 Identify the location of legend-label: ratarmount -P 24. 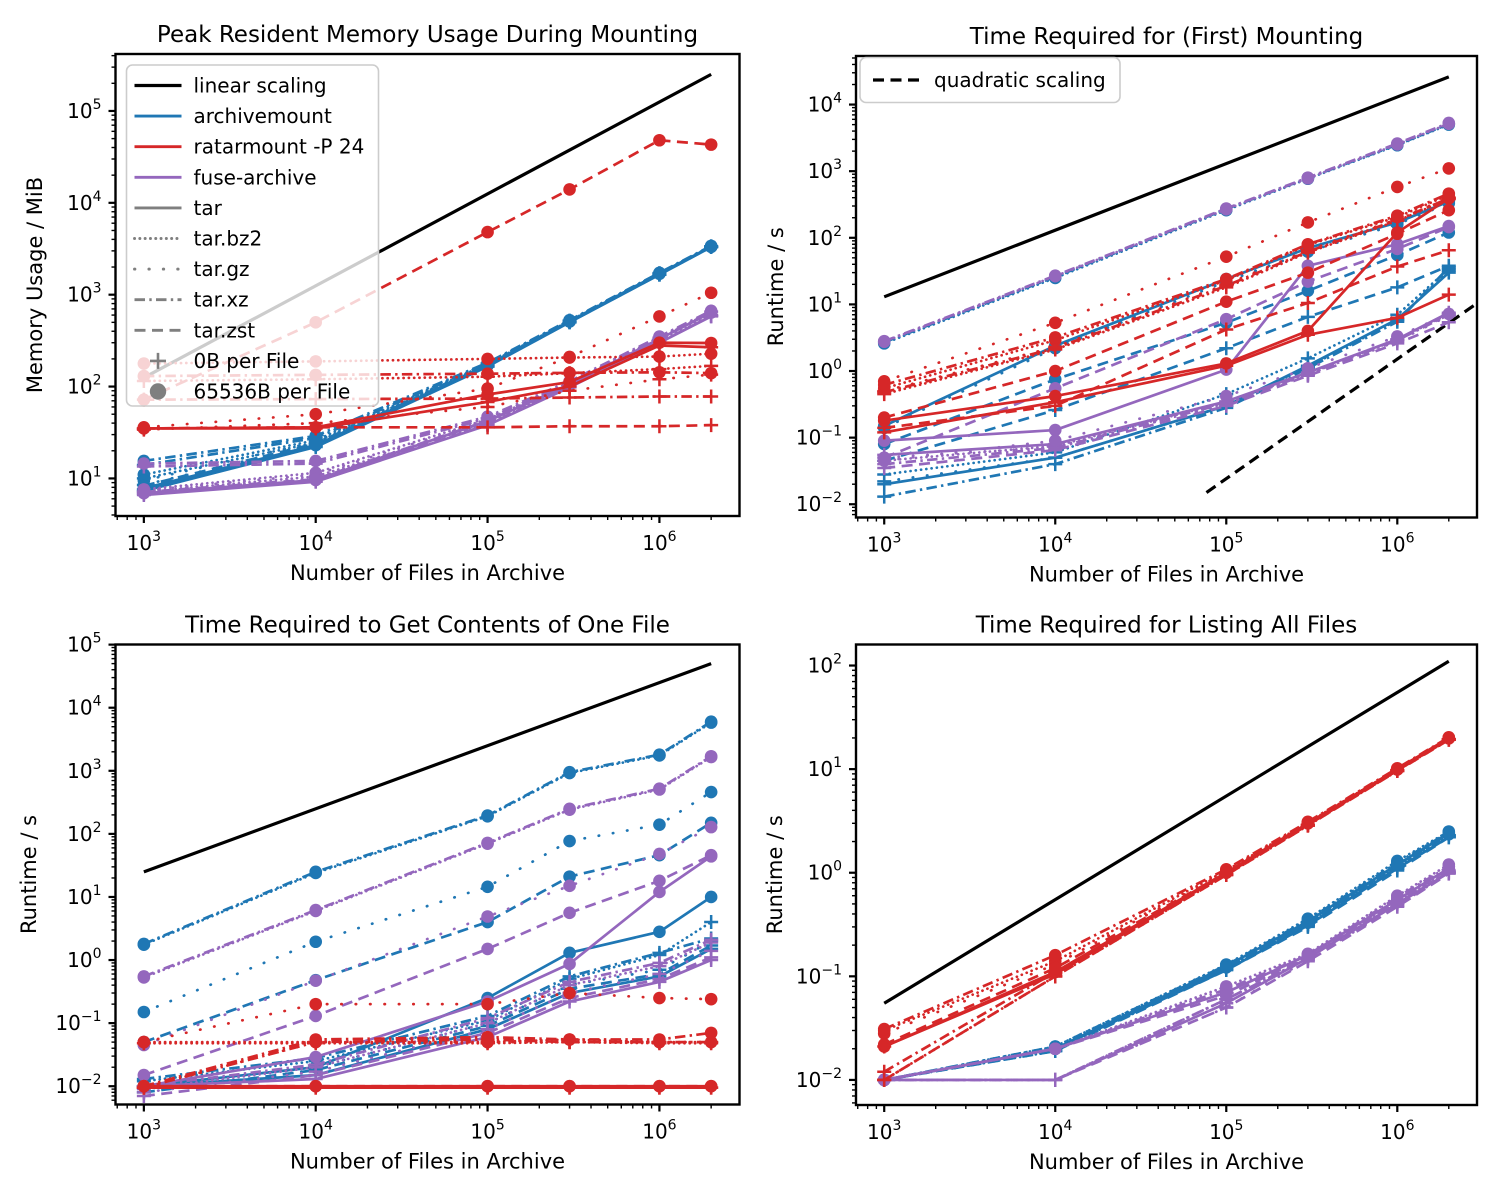
(279, 147).